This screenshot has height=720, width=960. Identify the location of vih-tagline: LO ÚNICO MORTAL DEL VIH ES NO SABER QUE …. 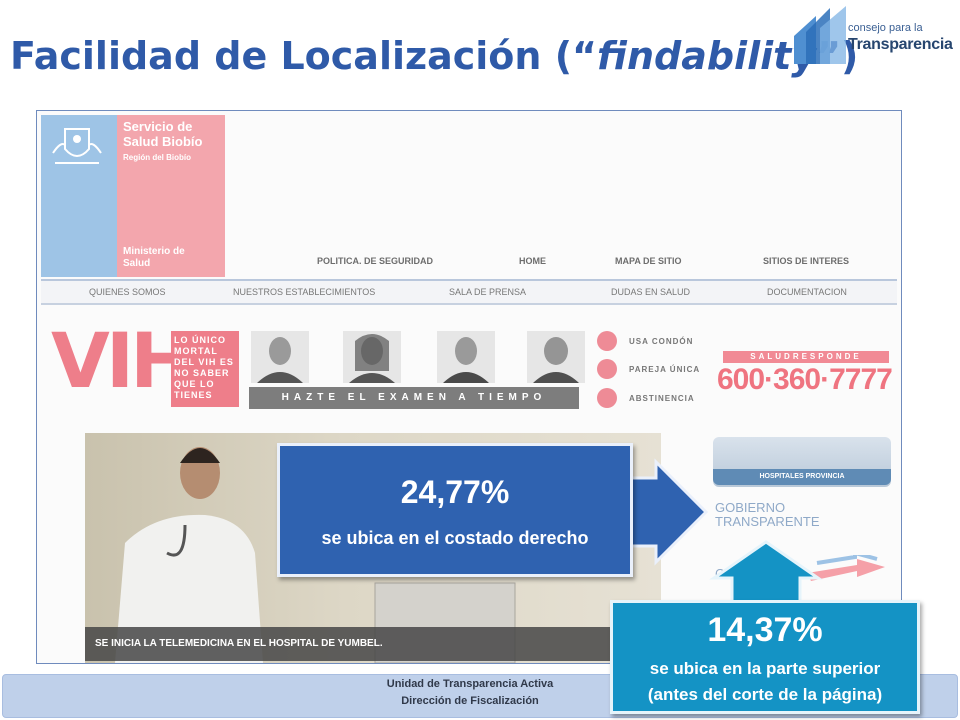
(205, 369).